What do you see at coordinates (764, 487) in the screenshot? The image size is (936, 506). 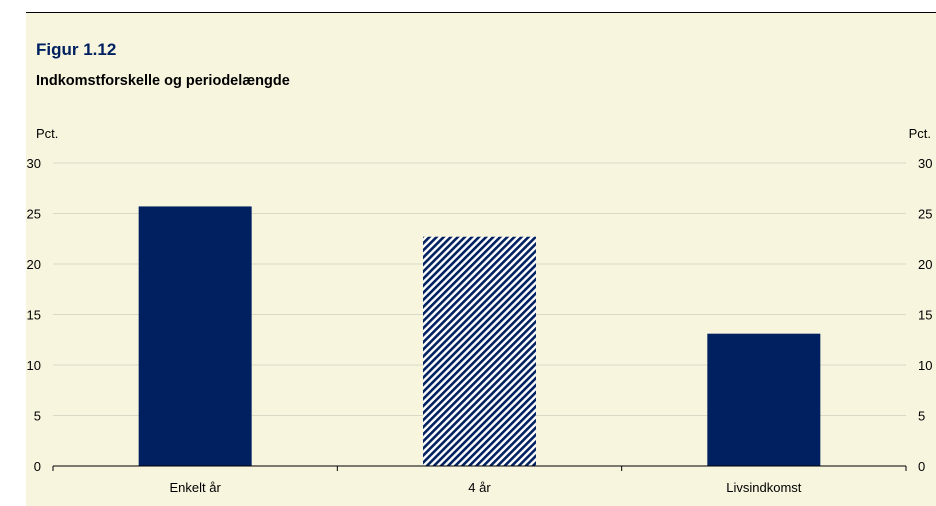 I see `x-category-label: Livsindkomst` at bounding box center [764, 487].